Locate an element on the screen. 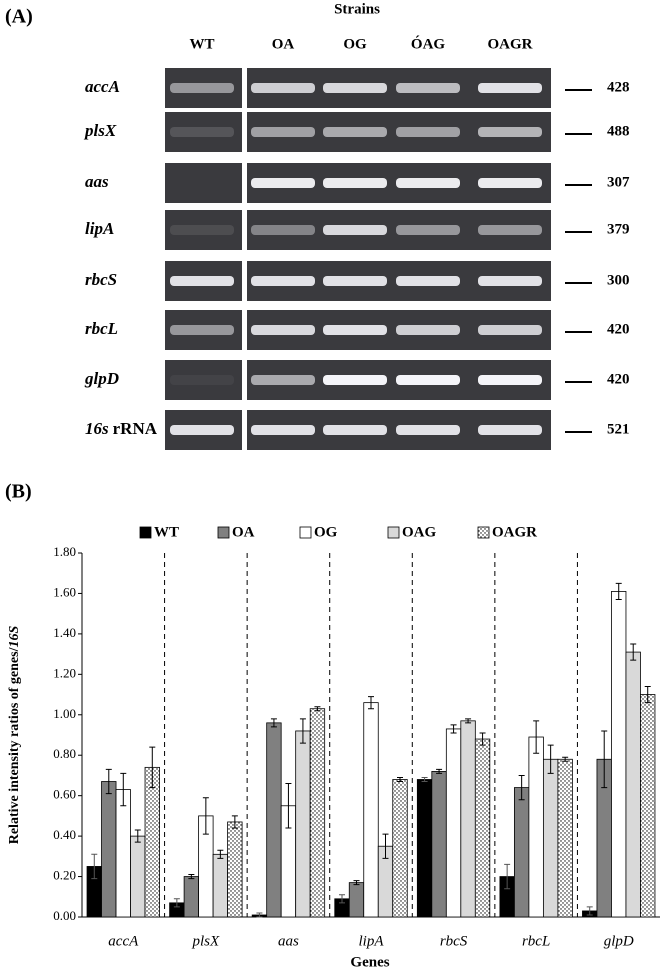 The height and width of the screenshot is (973, 664). legend-label: OA is located at coordinates (243, 532).